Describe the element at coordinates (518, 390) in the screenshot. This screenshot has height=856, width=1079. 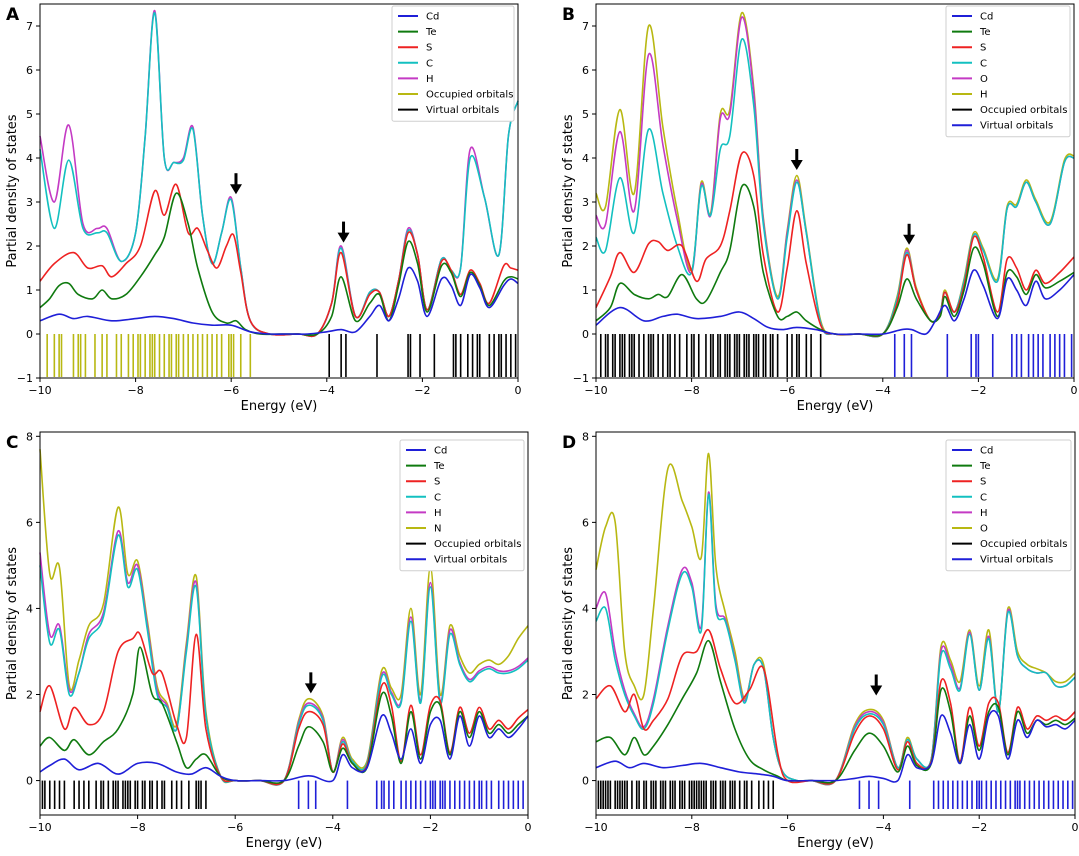
I see `x-tick-label: 0` at that location.